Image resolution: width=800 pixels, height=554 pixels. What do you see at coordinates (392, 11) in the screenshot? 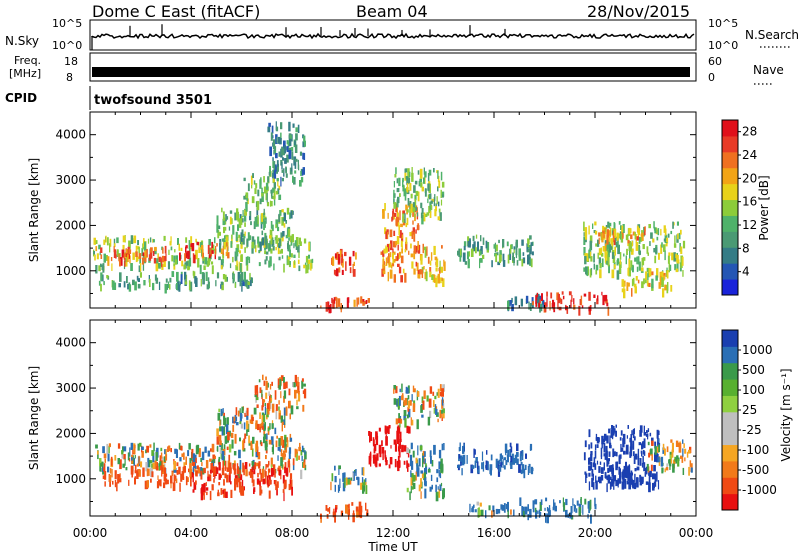
I see `beam-title: Beam 04` at bounding box center [392, 11].